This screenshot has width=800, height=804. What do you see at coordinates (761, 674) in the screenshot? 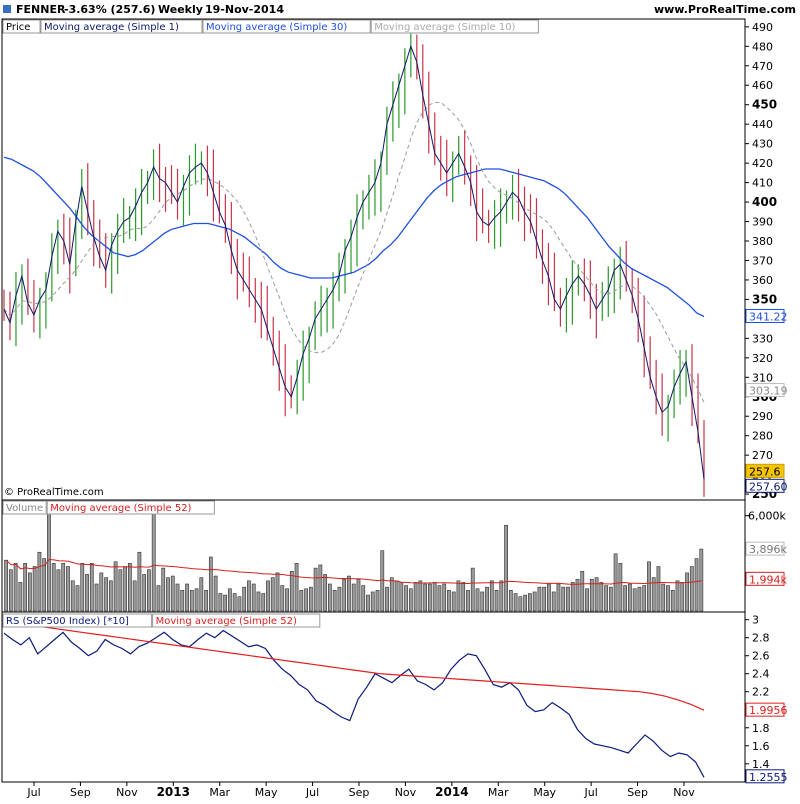
I see `rs-y-tick-label: 2.4` at bounding box center [761, 674].